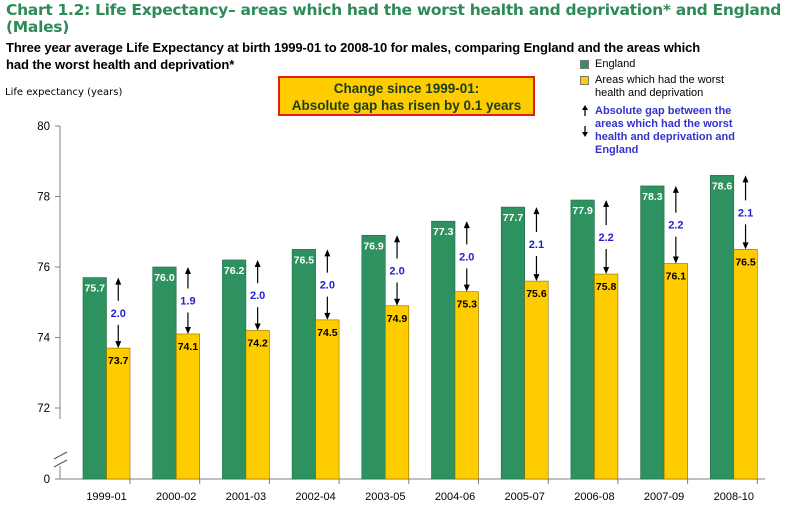 The image size is (787, 515). I want to click on x-tick-label: 2004-06, so click(455, 497).